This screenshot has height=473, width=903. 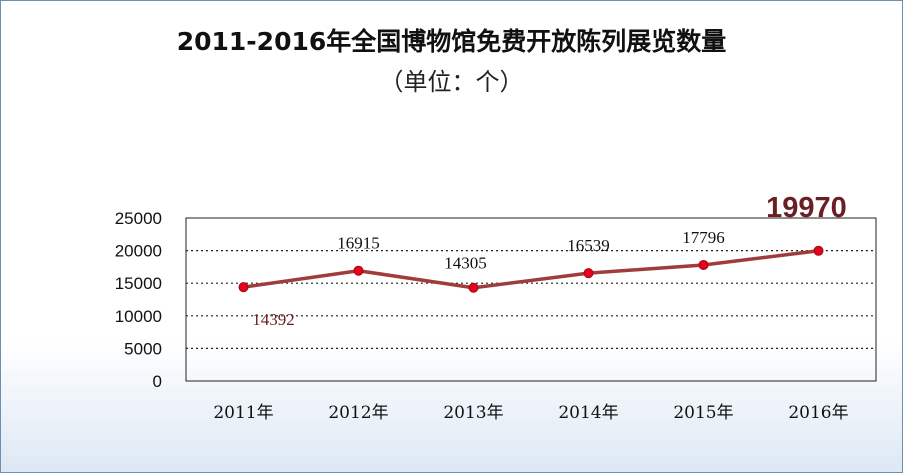 What do you see at coordinates (138, 316) in the screenshot?
I see `y-tick-label: 10000` at bounding box center [138, 316].